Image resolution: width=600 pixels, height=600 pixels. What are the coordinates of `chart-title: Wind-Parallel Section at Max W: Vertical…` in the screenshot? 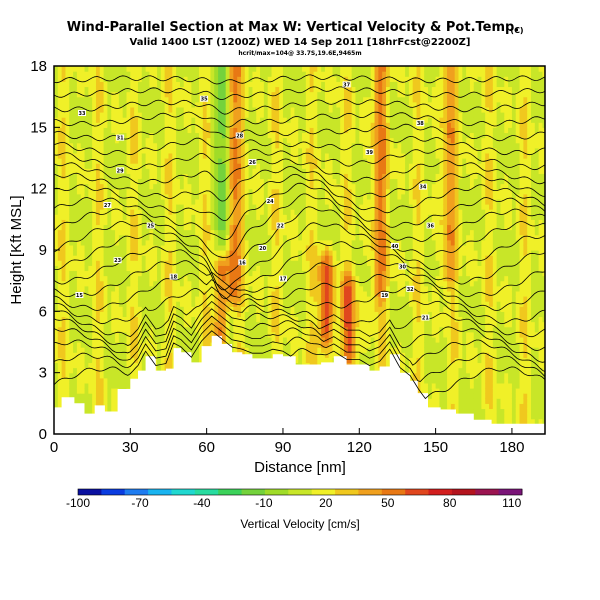 It's located at (293, 27).